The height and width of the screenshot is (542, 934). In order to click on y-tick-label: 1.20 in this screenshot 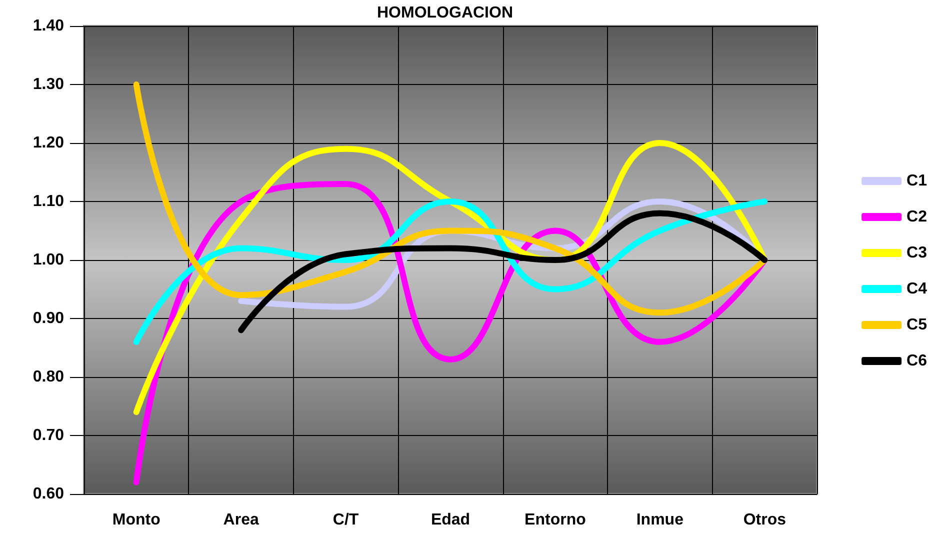, I will do `click(48, 143)`.